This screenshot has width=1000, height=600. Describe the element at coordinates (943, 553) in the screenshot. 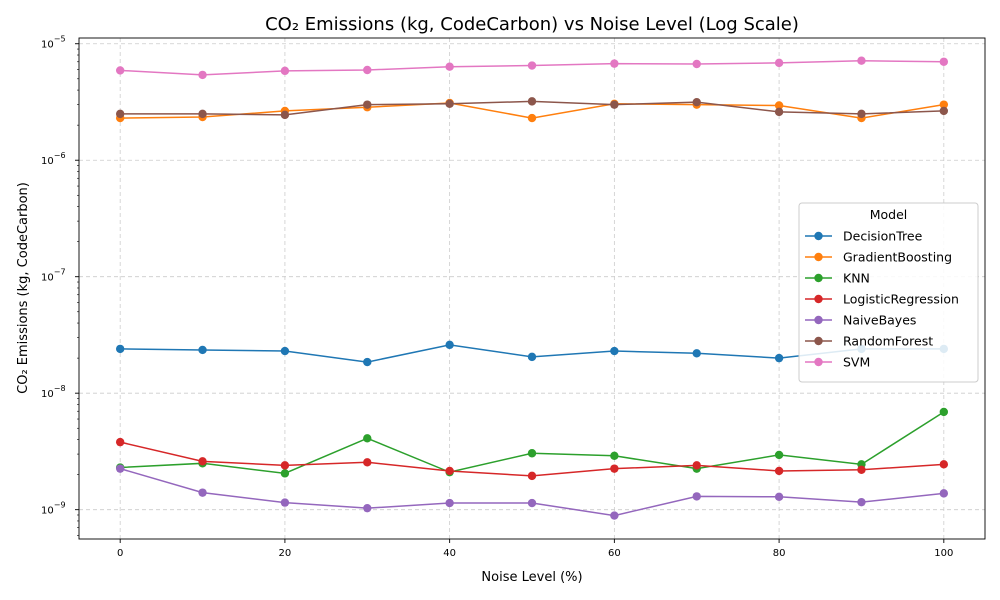

I see `x-tick-label: 100` at that location.